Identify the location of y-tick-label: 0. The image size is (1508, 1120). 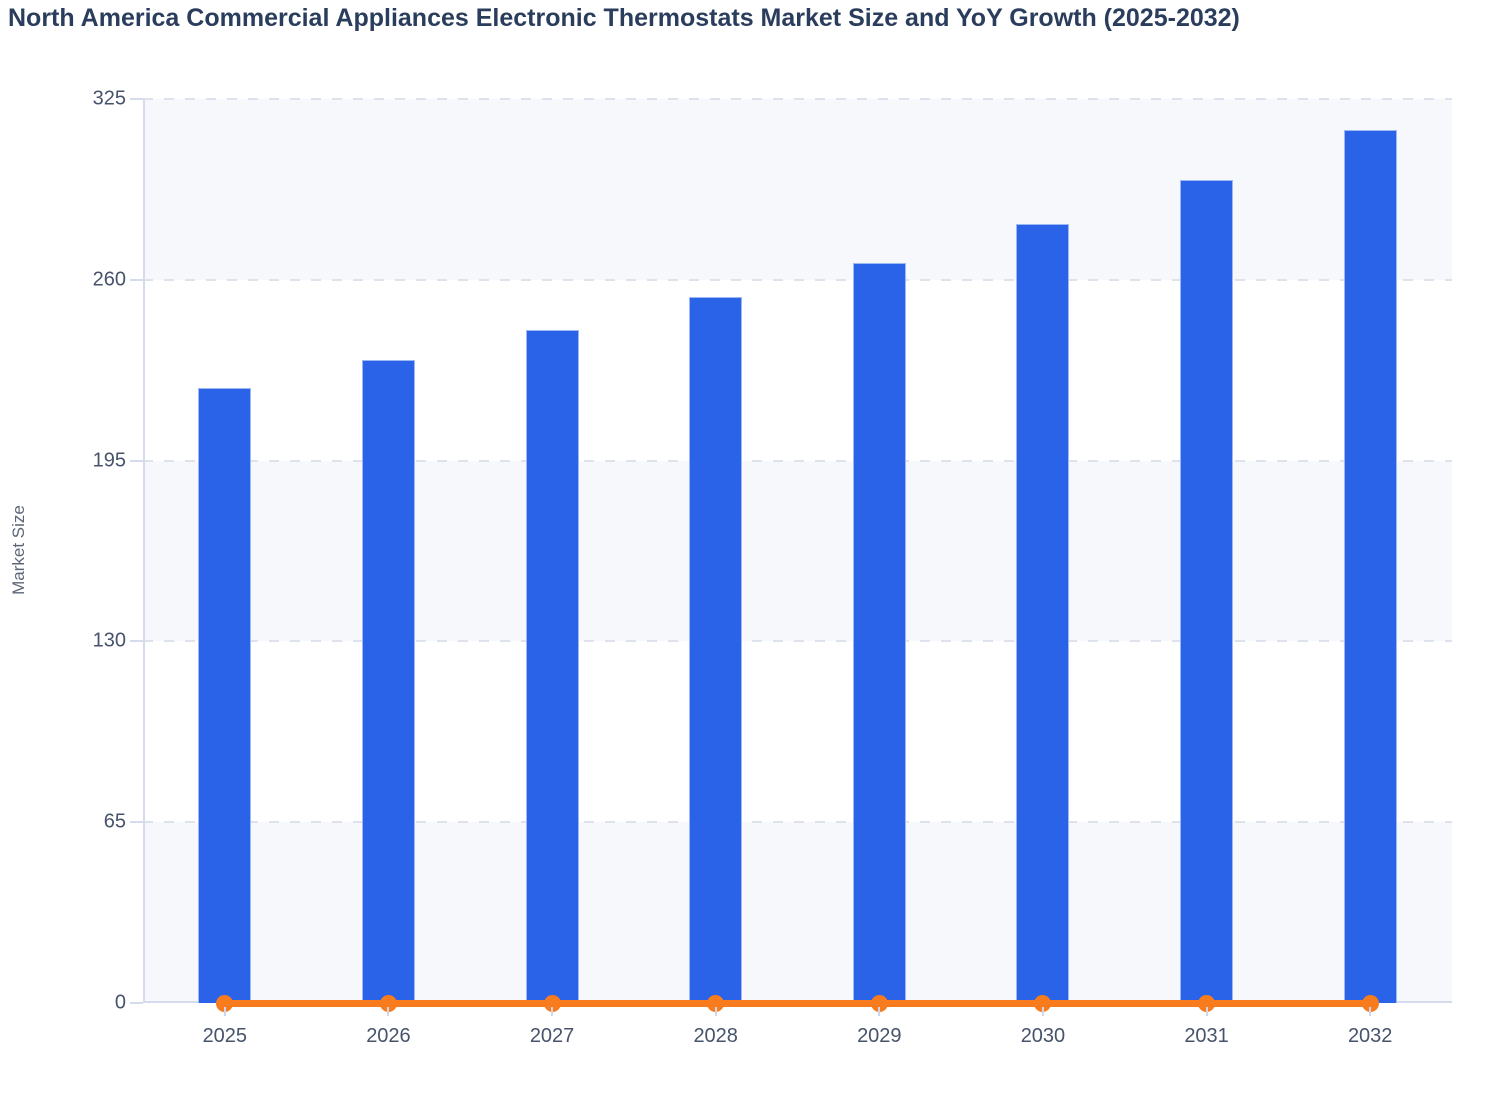
(120, 1002).